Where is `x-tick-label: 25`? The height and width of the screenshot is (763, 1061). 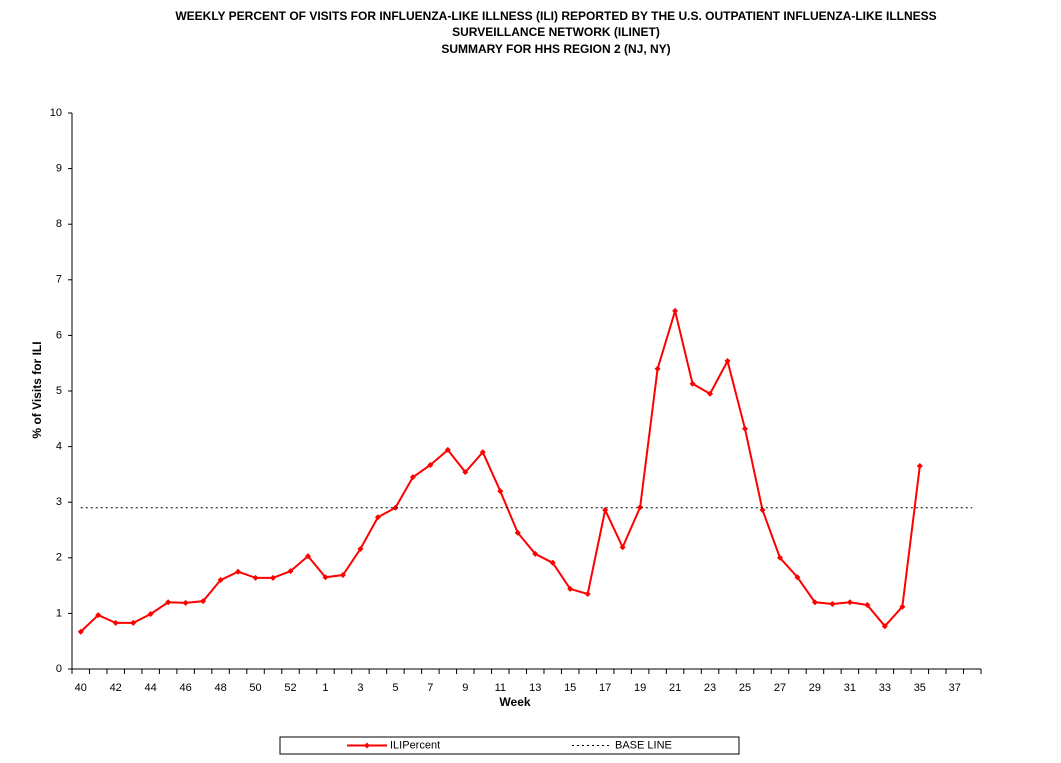 x-tick-label: 25 is located at coordinates (745, 688).